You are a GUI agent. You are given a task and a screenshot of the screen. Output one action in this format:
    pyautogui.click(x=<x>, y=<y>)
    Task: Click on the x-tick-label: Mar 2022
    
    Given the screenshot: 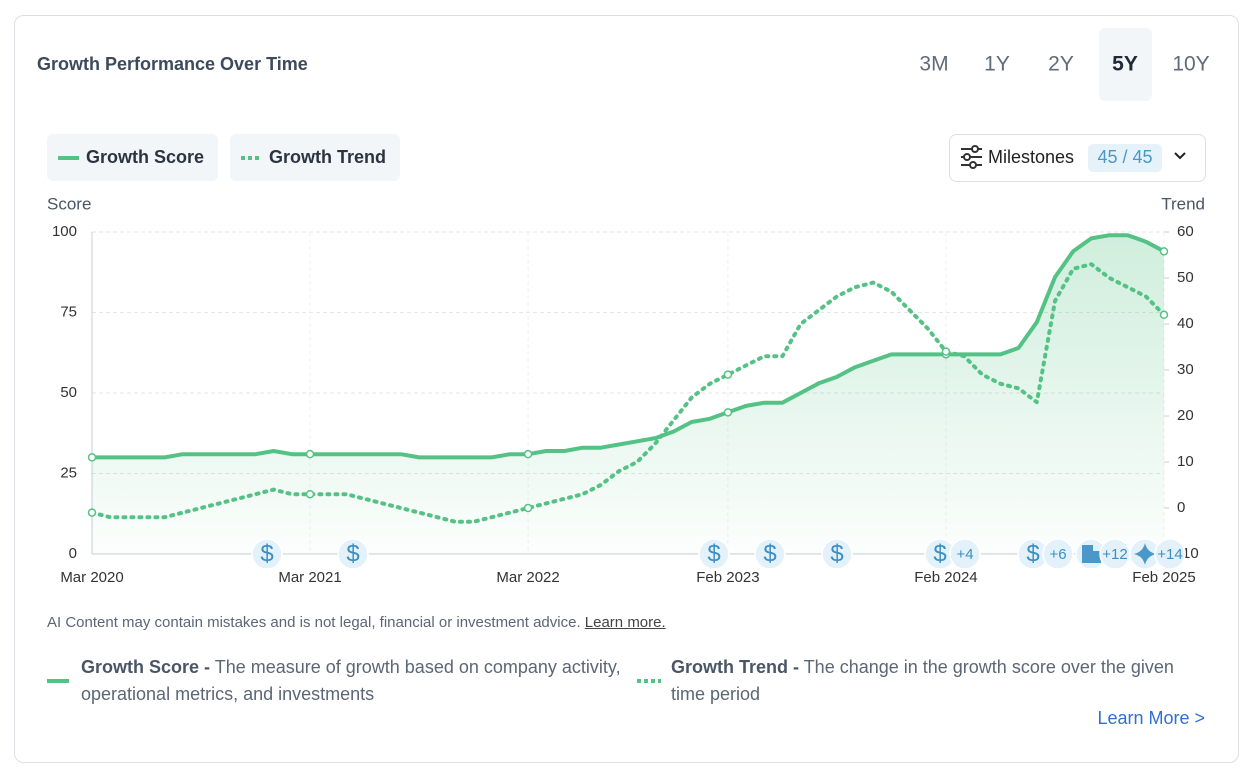 What is the action you would take?
    pyautogui.click(x=527, y=577)
    